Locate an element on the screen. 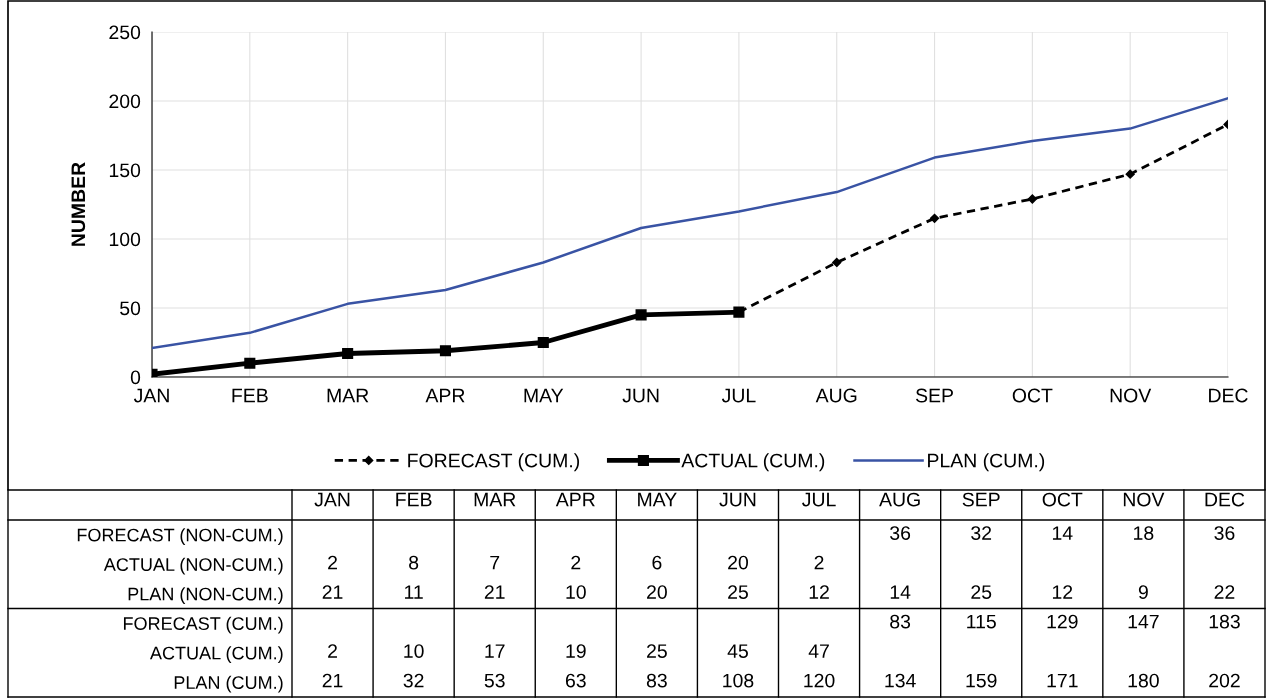  data-label: 22 is located at coordinates (1224, 592).